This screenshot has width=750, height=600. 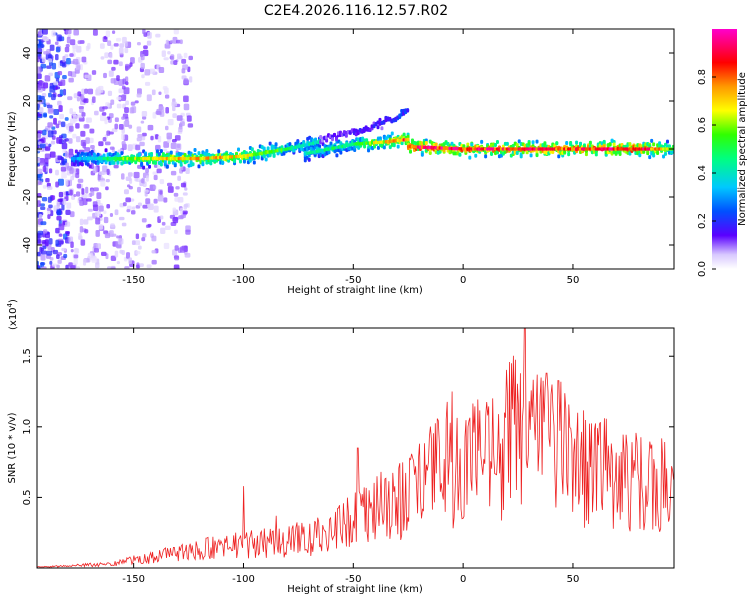 What do you see at coordinates (702, 77) in the screenshot?
I see `colorbar-tick-label: 0.8` at bounding box center [702, 77].